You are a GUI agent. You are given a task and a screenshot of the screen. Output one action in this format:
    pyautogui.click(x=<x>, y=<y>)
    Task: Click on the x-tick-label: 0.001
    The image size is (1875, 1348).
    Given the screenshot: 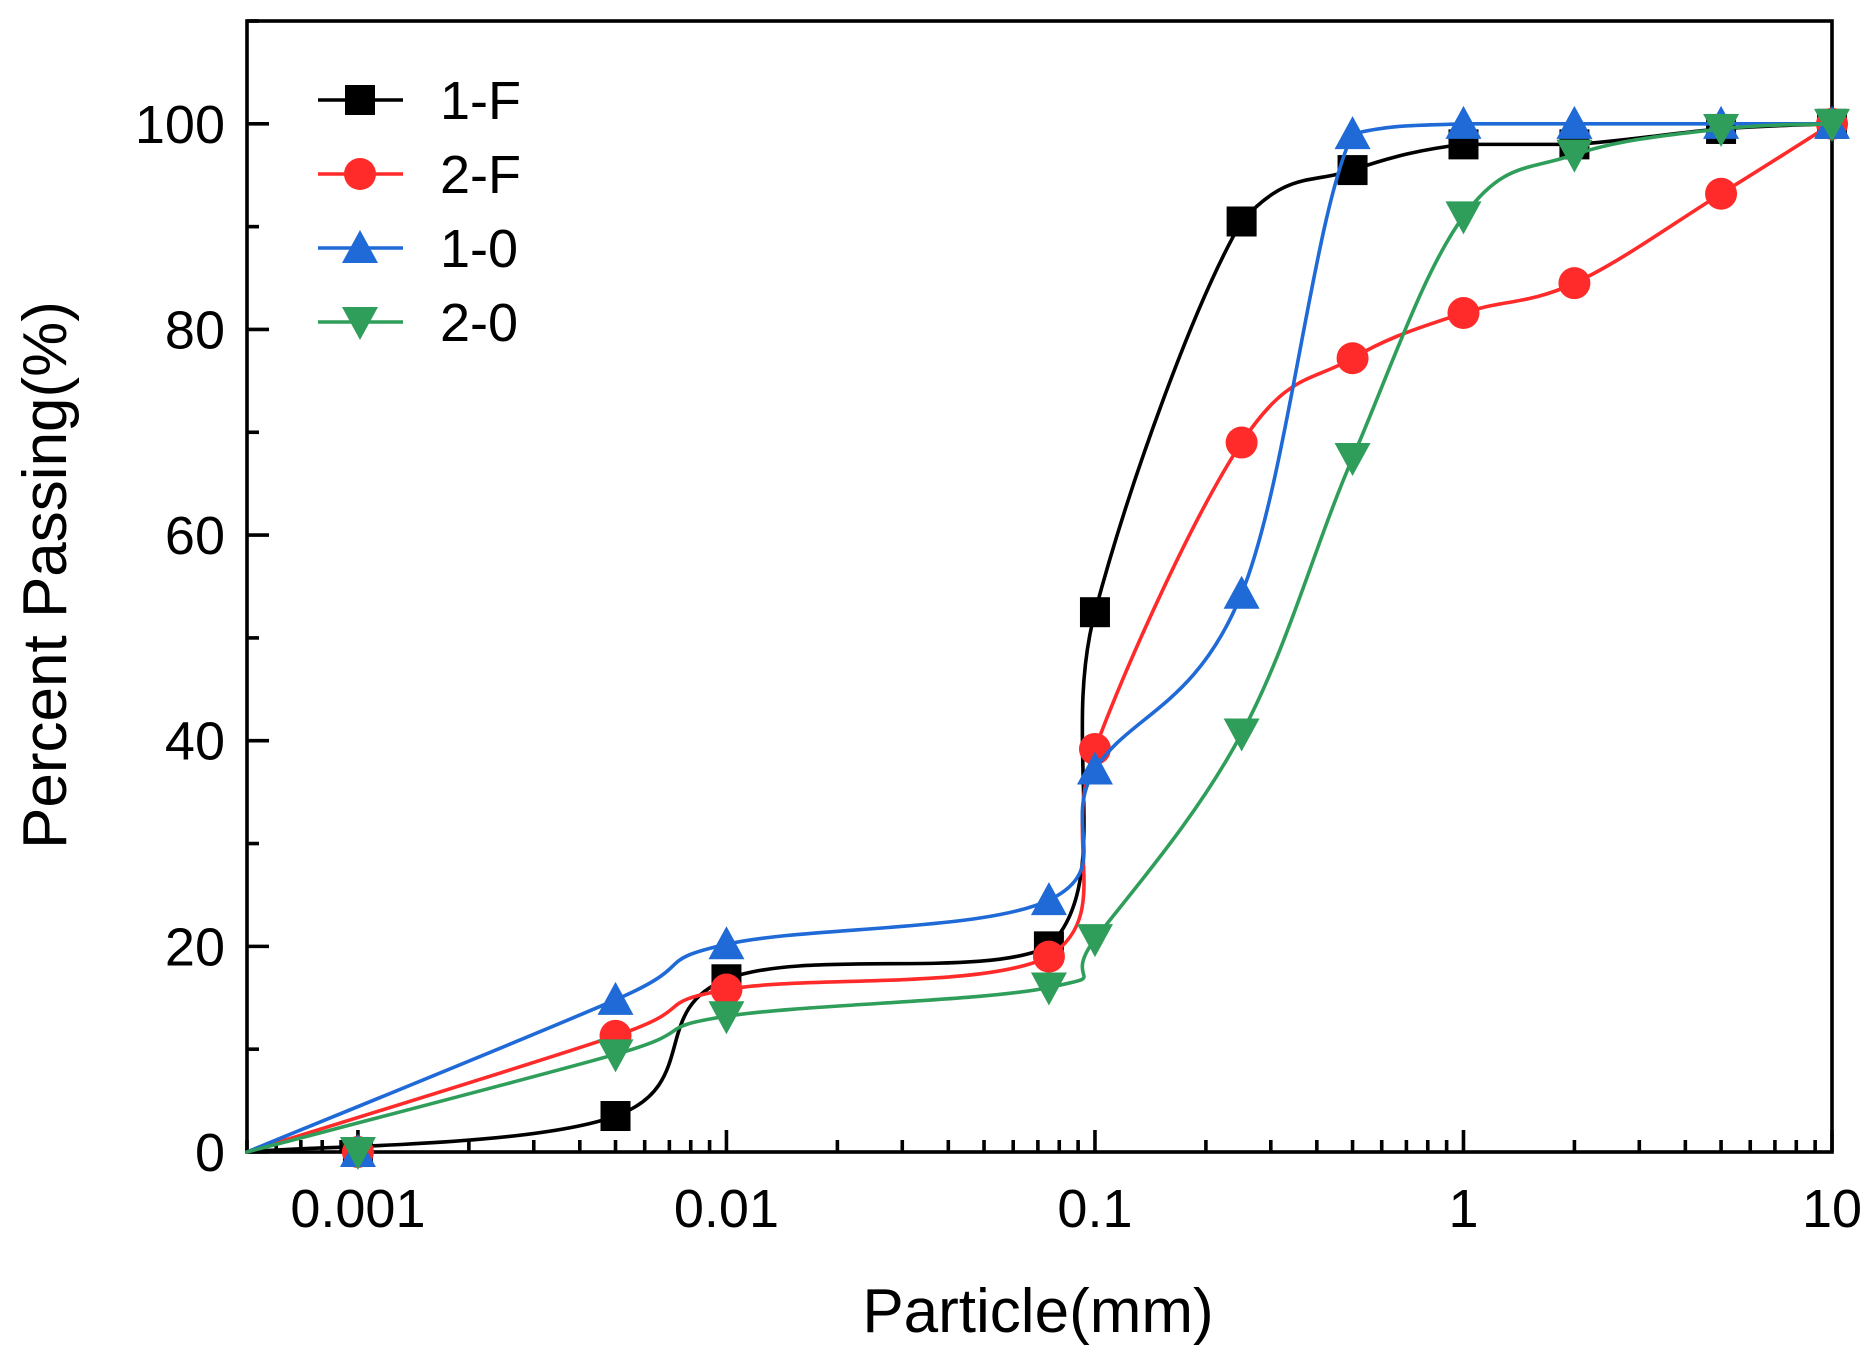 What is the action you would take?
    pyautogui.click(x=357, y=1209)
    